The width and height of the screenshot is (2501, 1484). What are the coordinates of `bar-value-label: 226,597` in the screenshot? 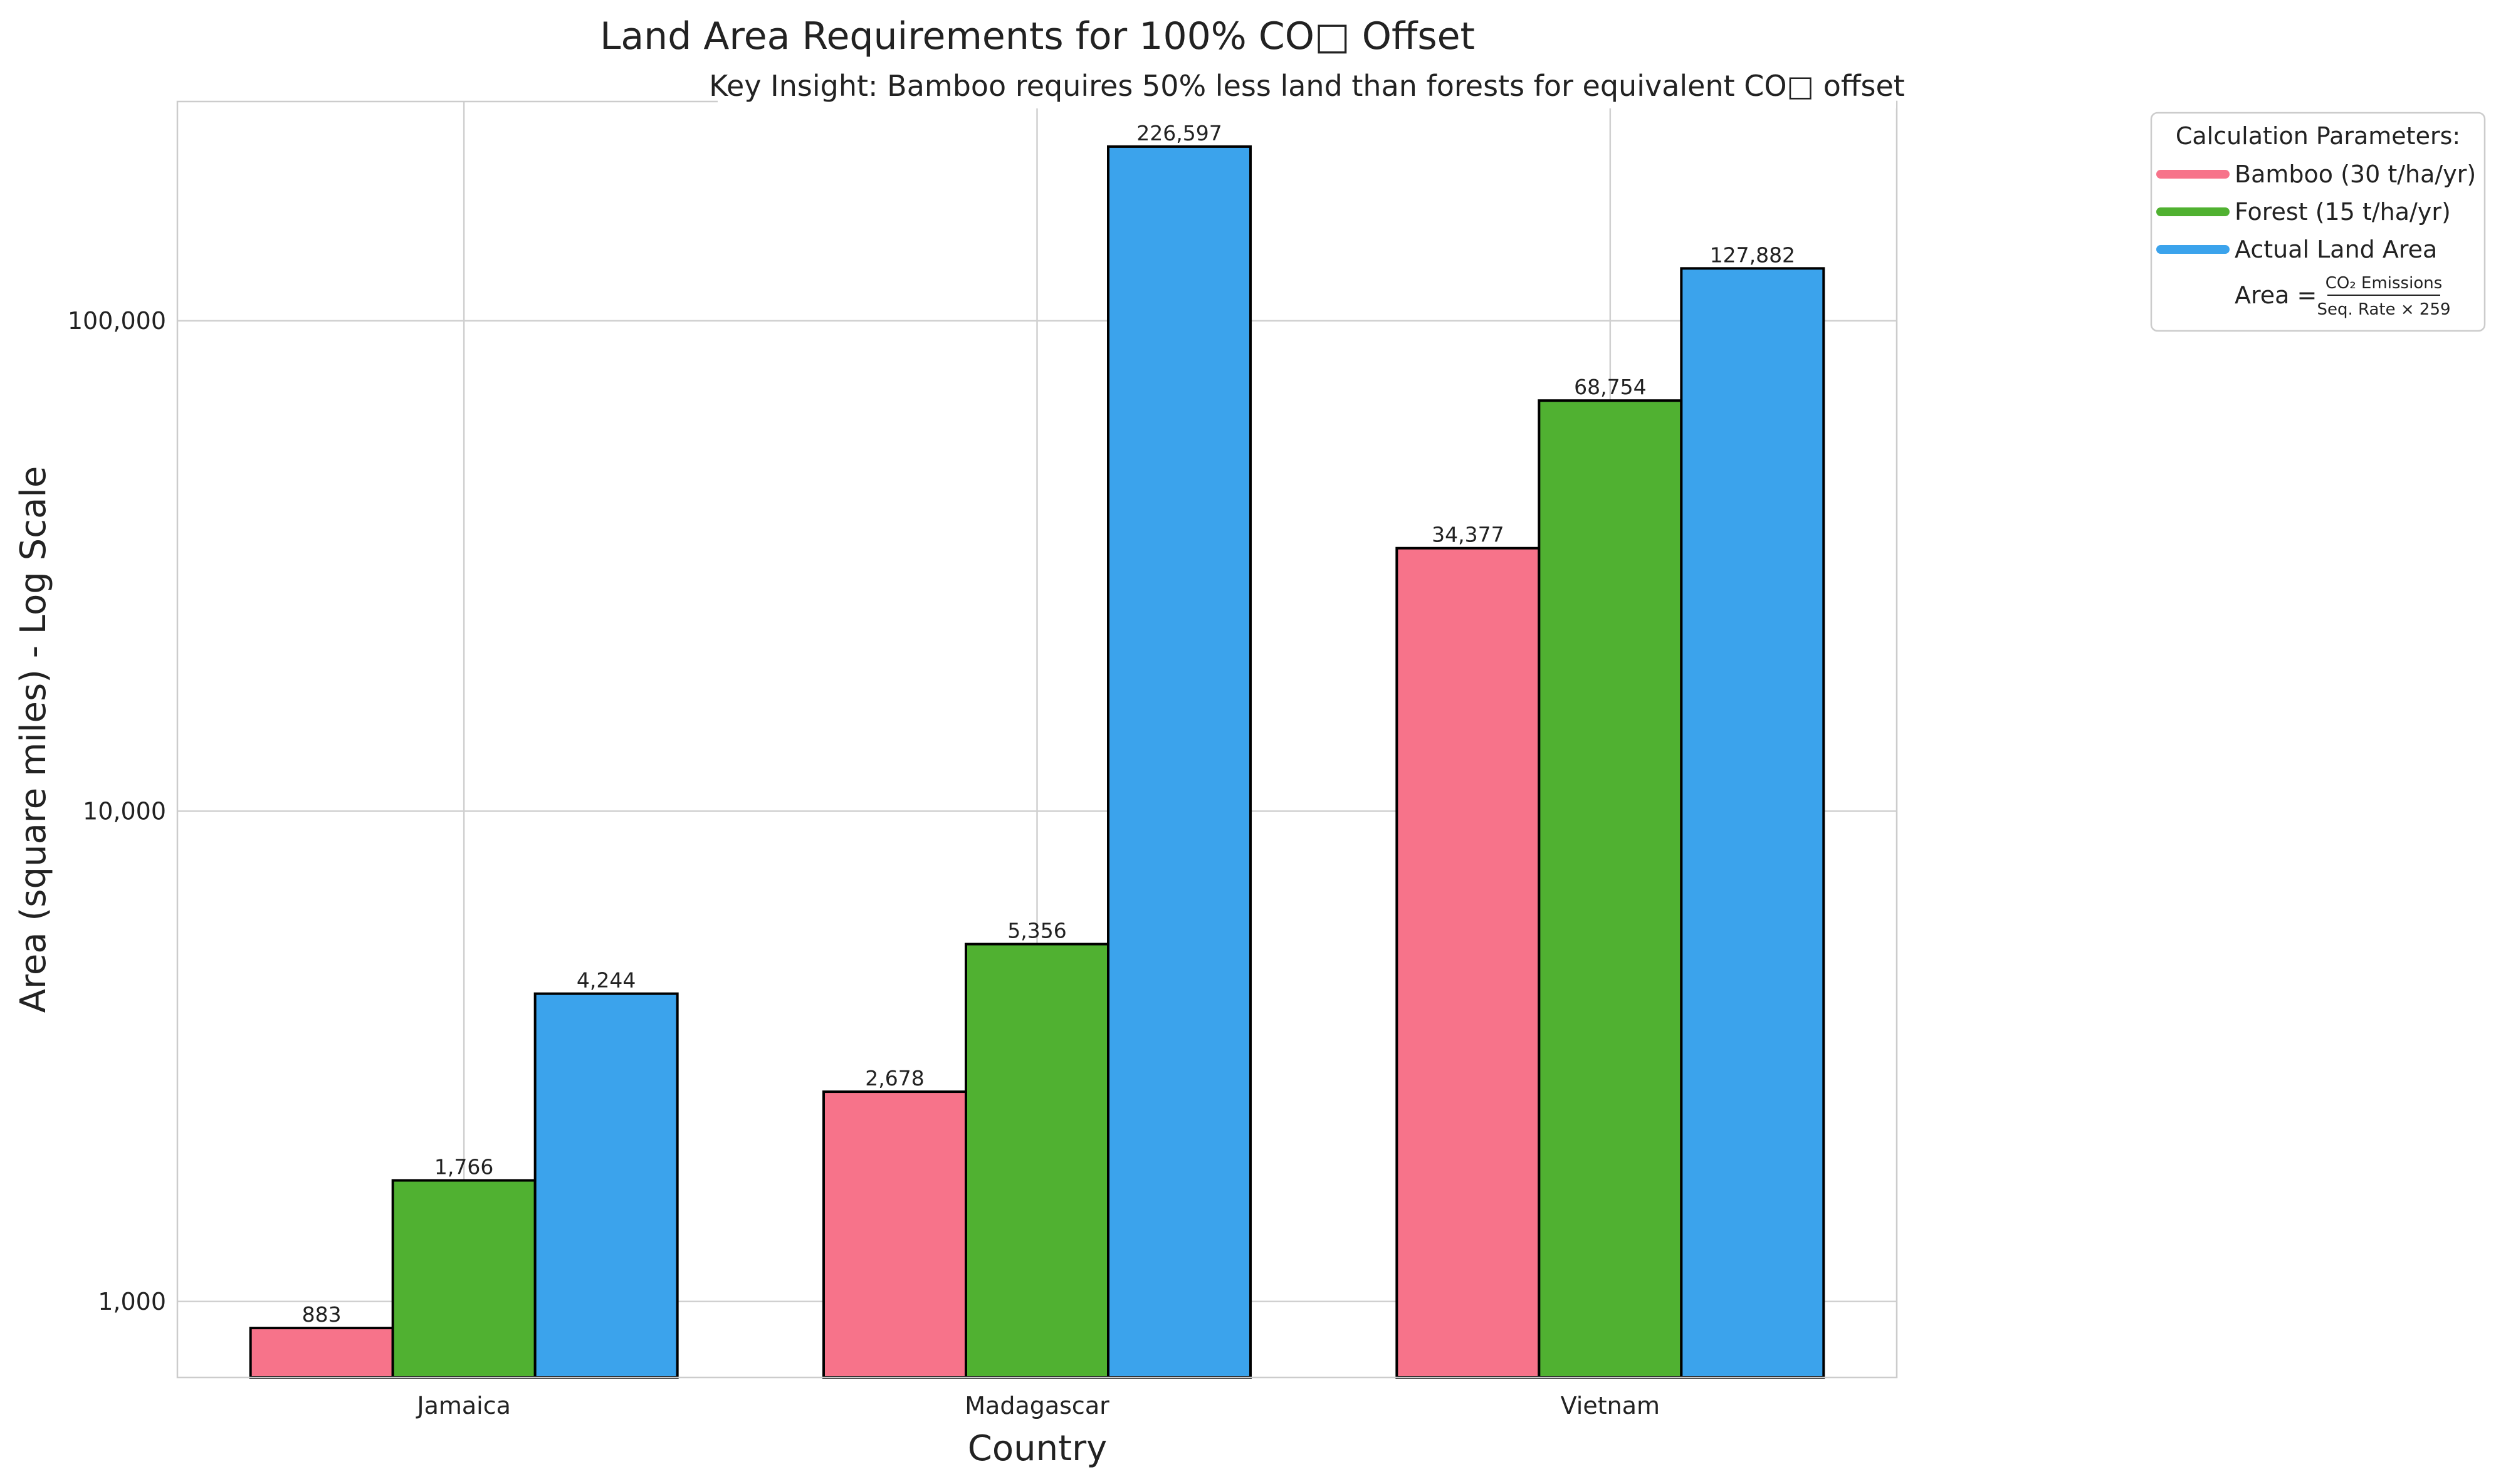 It's located at (1179, 133).